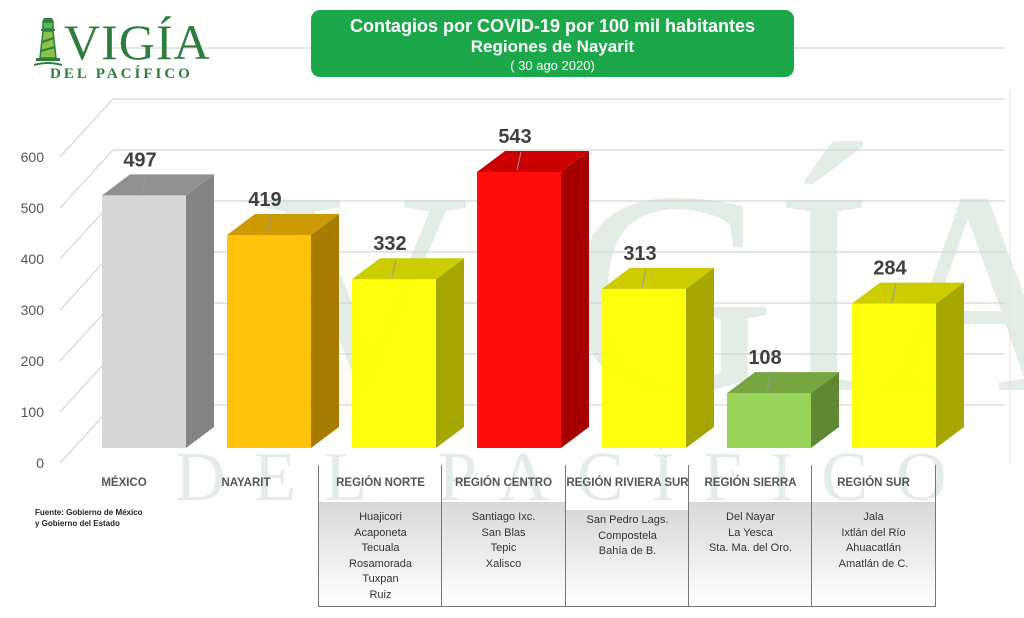 This screenshot has width=1024, height=618. Describe the element at coordinates (33, 412) in the screenshot. I see `y-tick-label: 100` at that location.